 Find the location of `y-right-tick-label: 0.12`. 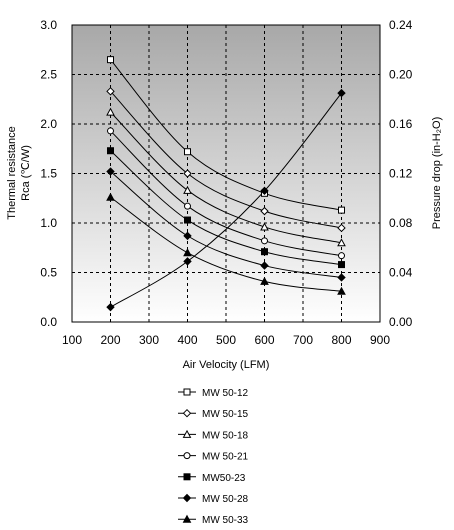

y-right-tick-label: 0.12 is located at coordinates (401, 174).